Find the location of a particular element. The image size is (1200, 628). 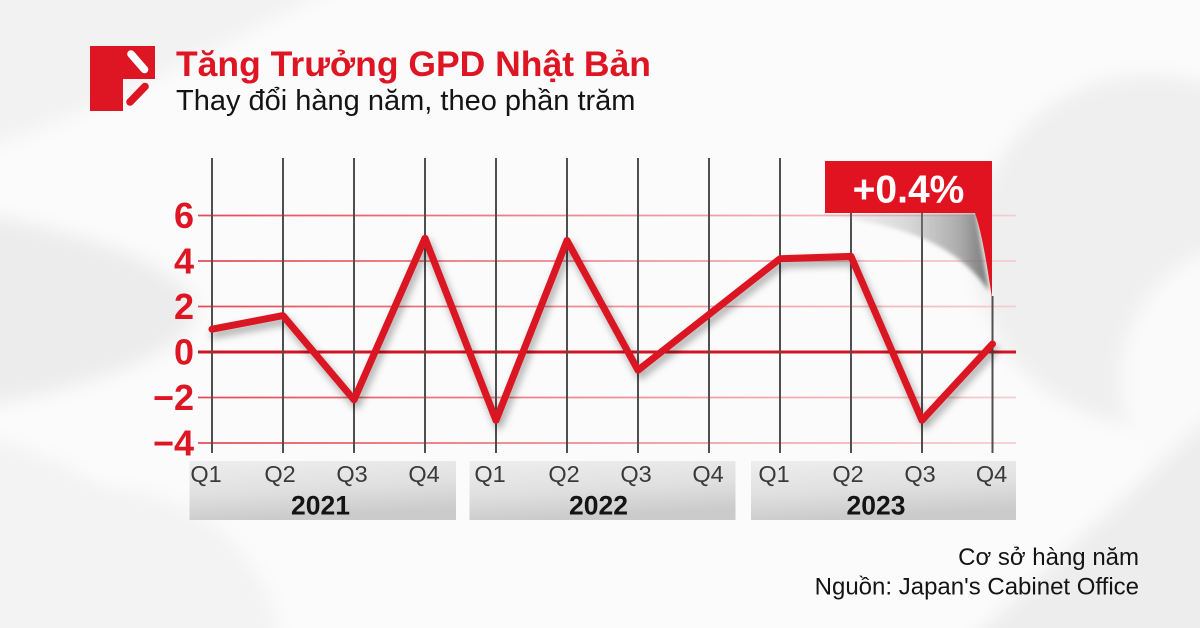

svg-text: 4 is located at coordinates (184, 261).